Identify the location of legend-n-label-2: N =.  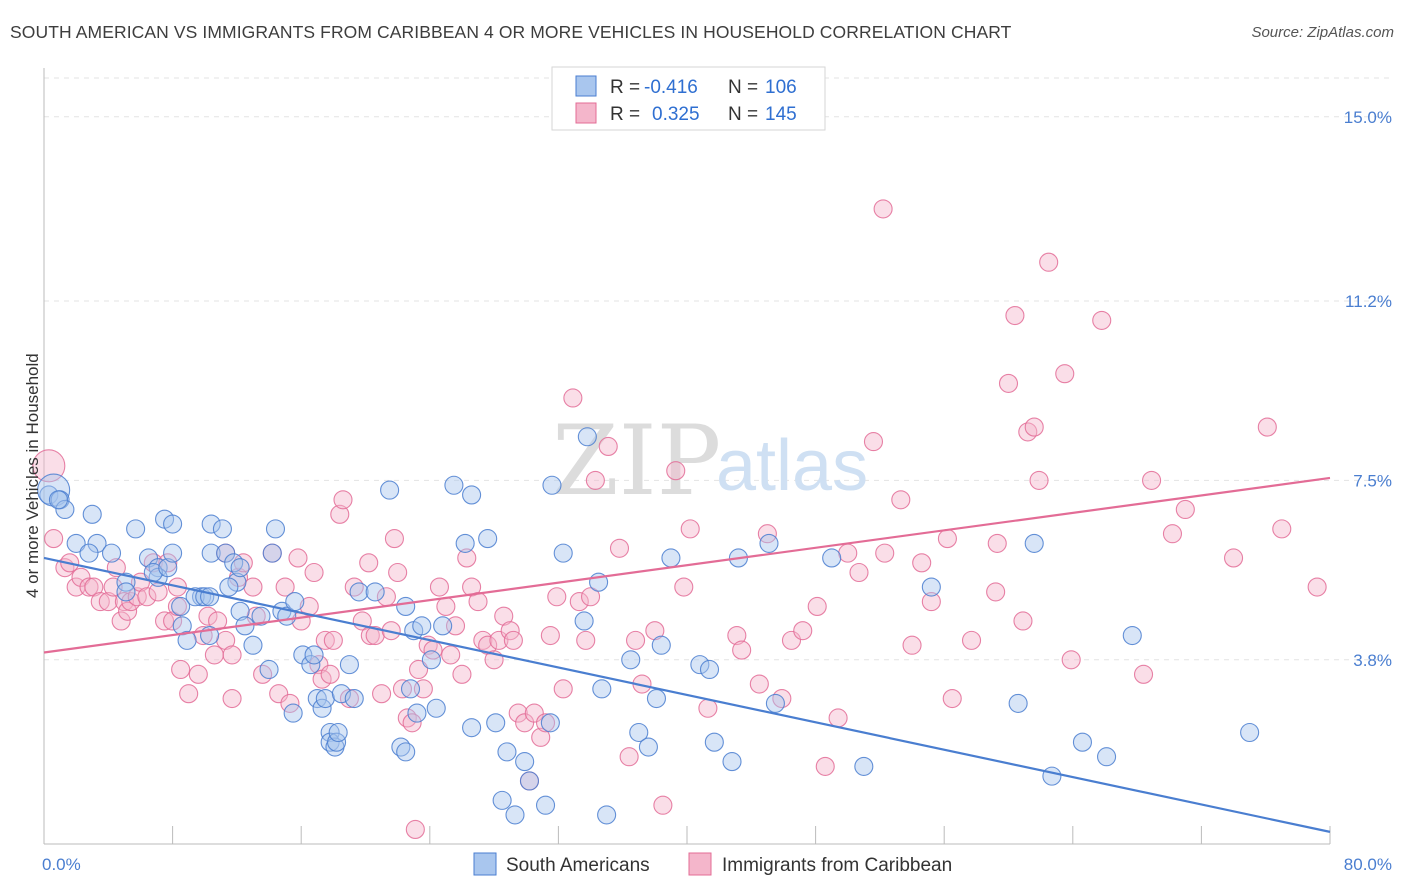
(743, 114).